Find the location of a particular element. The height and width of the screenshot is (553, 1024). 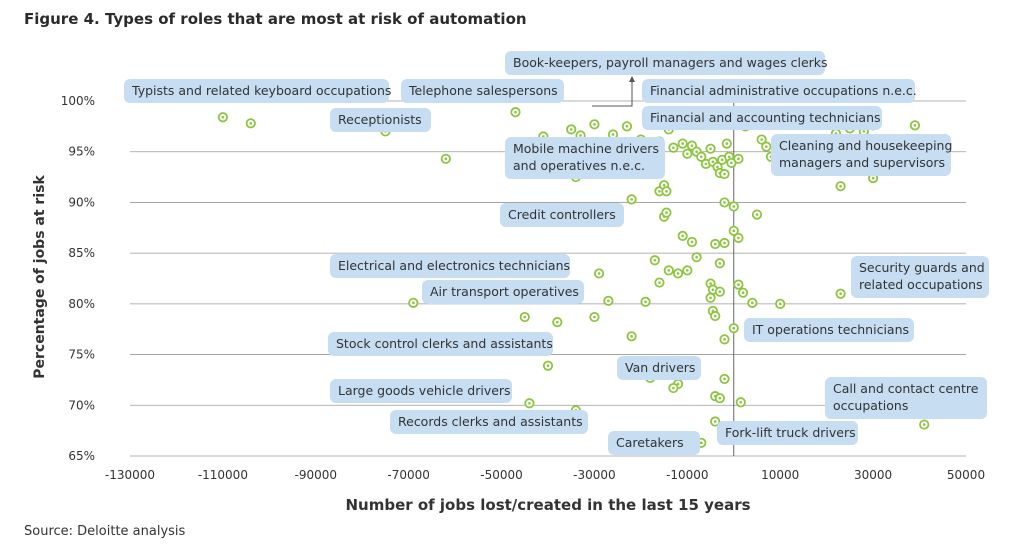

svg-text: Air transport operatives is located at coordinates (504, 291).